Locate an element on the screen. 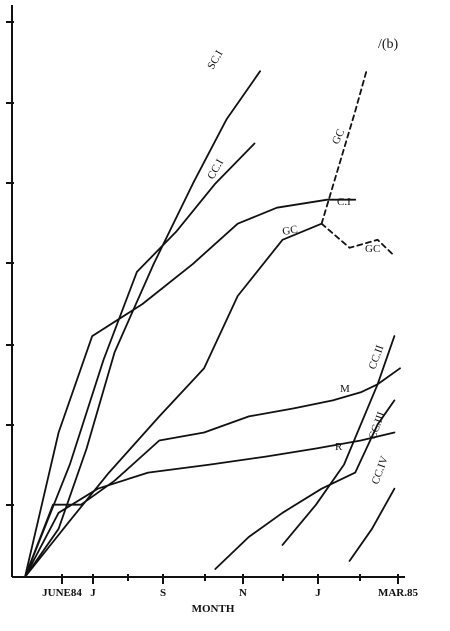  series-label: SC.I is located at coordinates (215, 59).